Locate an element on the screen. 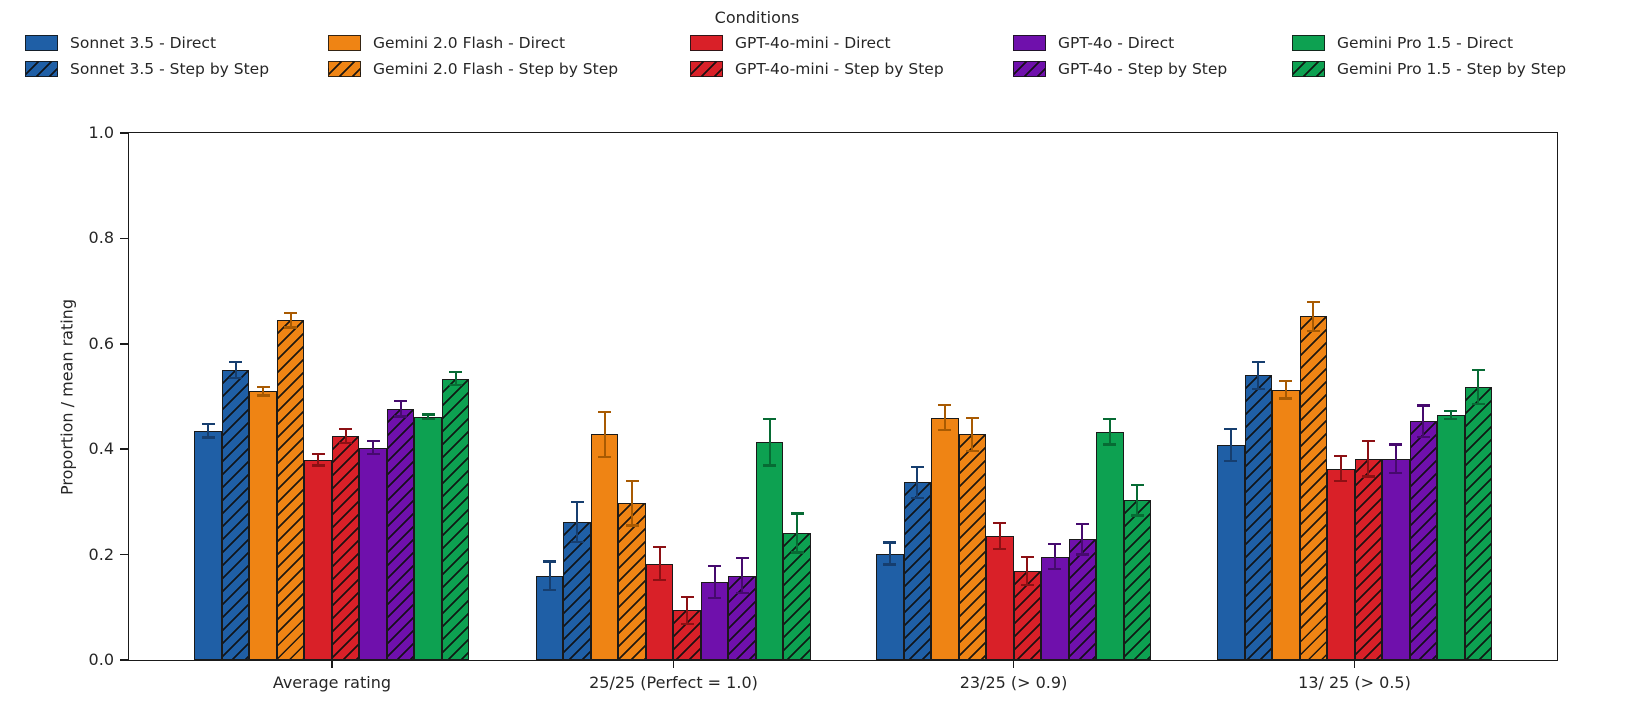 The height and width of the screenshot is (719, 1633). y-axis-label: Proportion / mean rating is located at coordinates (67, 396).